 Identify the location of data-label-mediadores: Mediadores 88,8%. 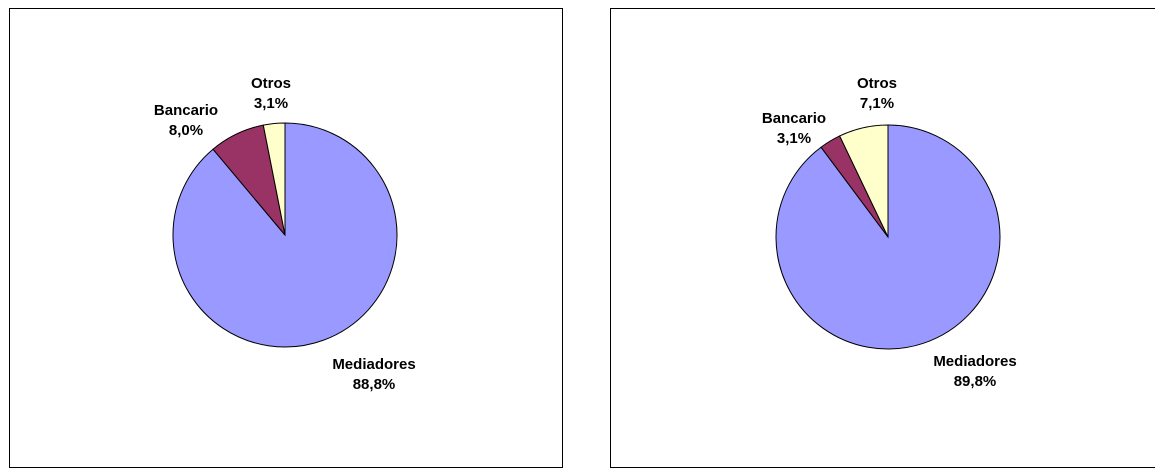
(373, 374).